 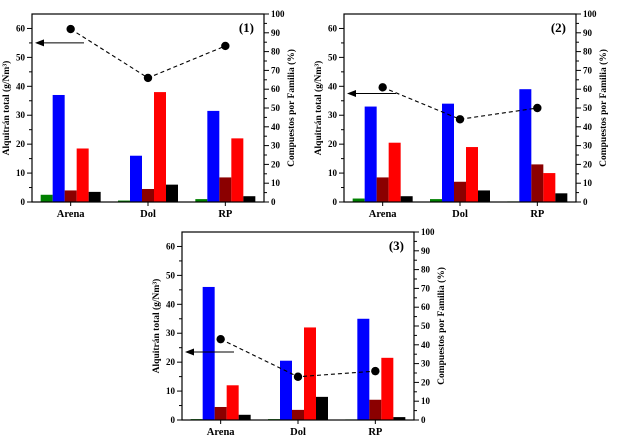 I want to click on right-tick-label: 0, so click(x=585, y=202).